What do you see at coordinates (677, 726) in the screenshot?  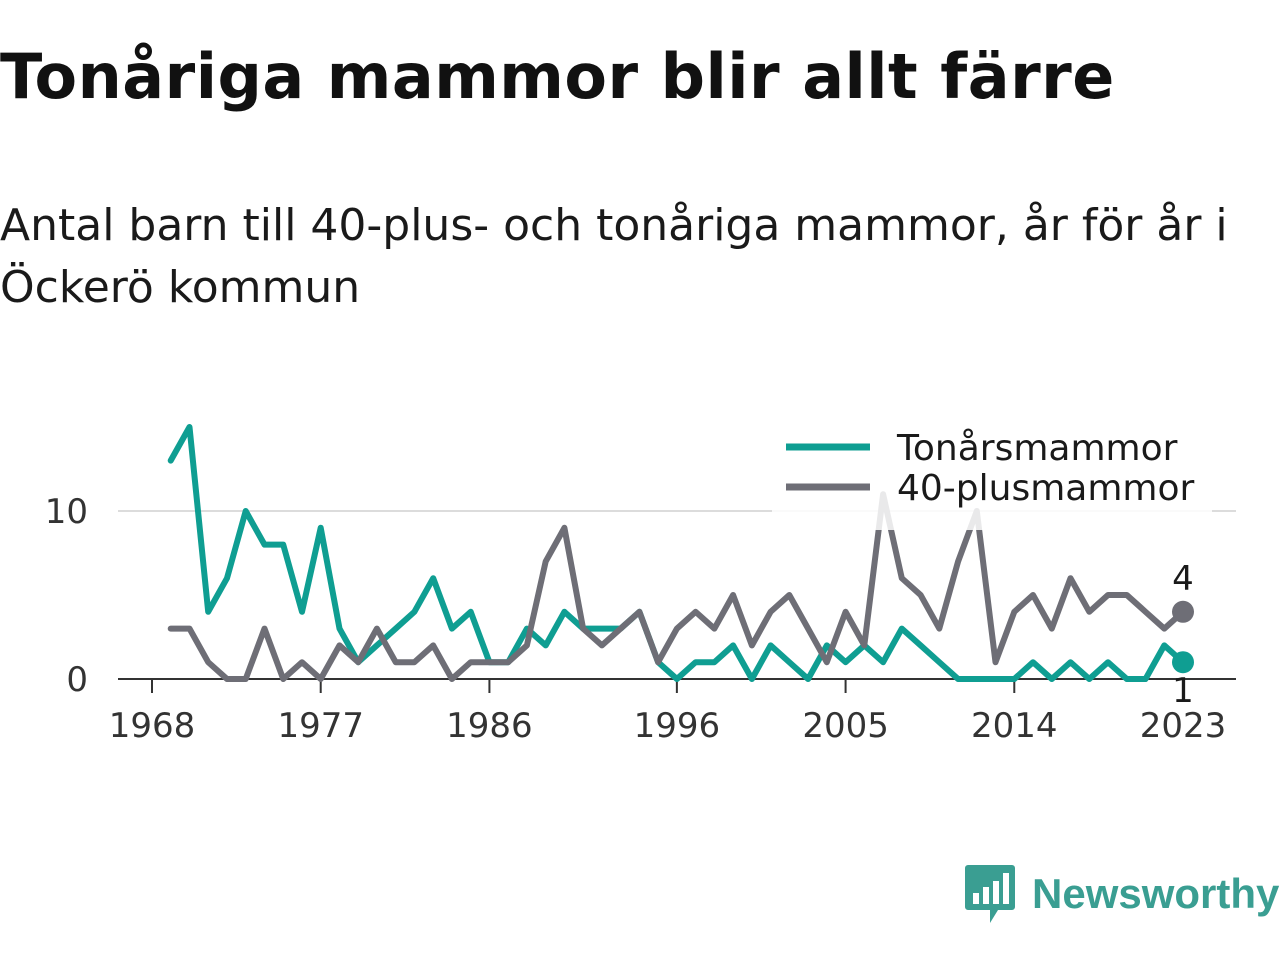 I see `x-tick-label-1996: 1996` at bounding box center [677, 726].